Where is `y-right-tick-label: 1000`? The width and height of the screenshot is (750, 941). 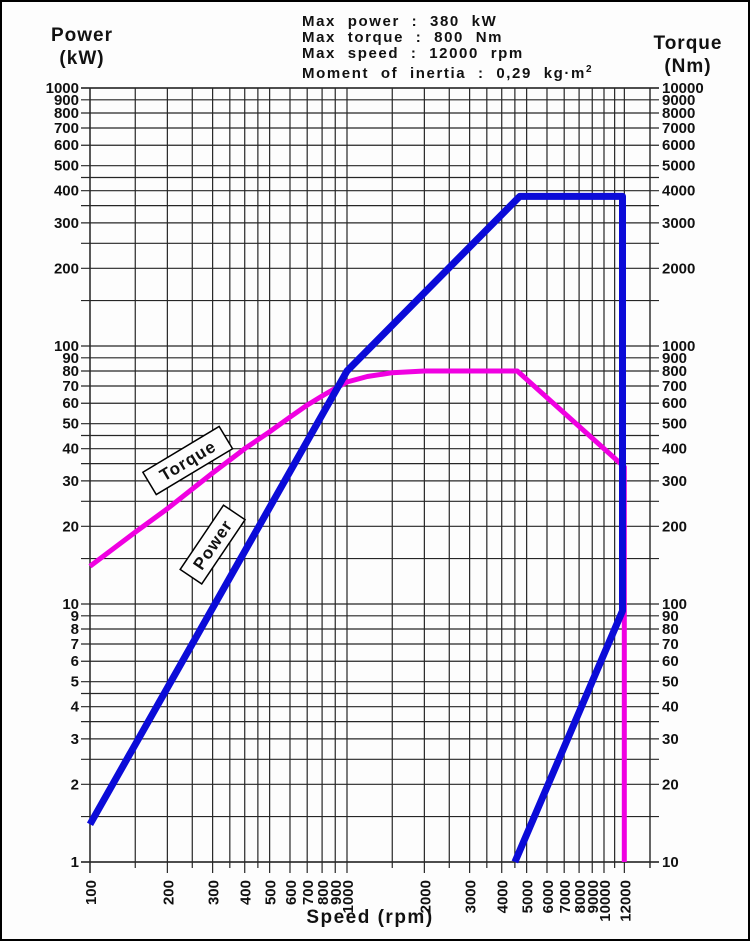
y-right-tick-label: 1000 is located at coordinates (678, 346).